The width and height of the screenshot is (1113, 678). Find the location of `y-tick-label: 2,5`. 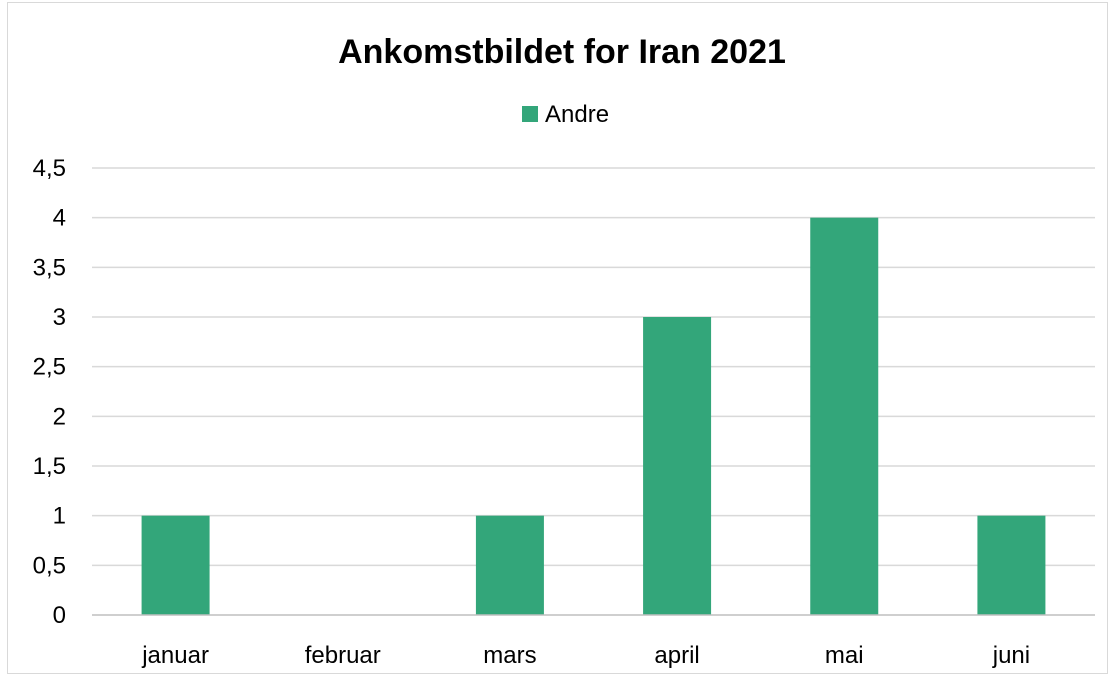

y-tick-label: 2,5 is located at coordinates (49, 367).